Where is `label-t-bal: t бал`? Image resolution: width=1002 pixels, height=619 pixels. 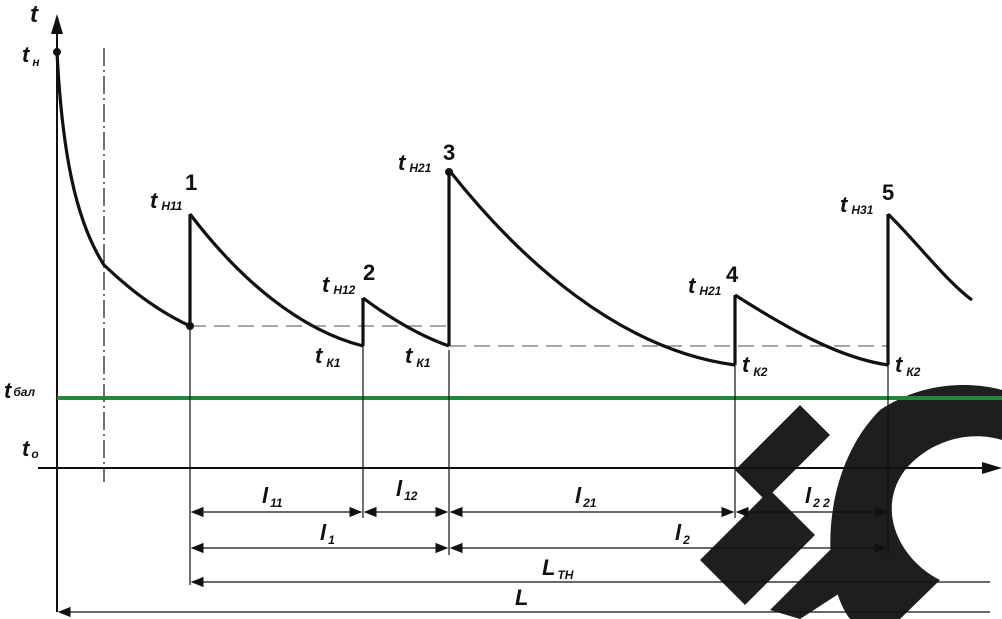
label-t-bal: t бал is located at coordinates (20, 390).